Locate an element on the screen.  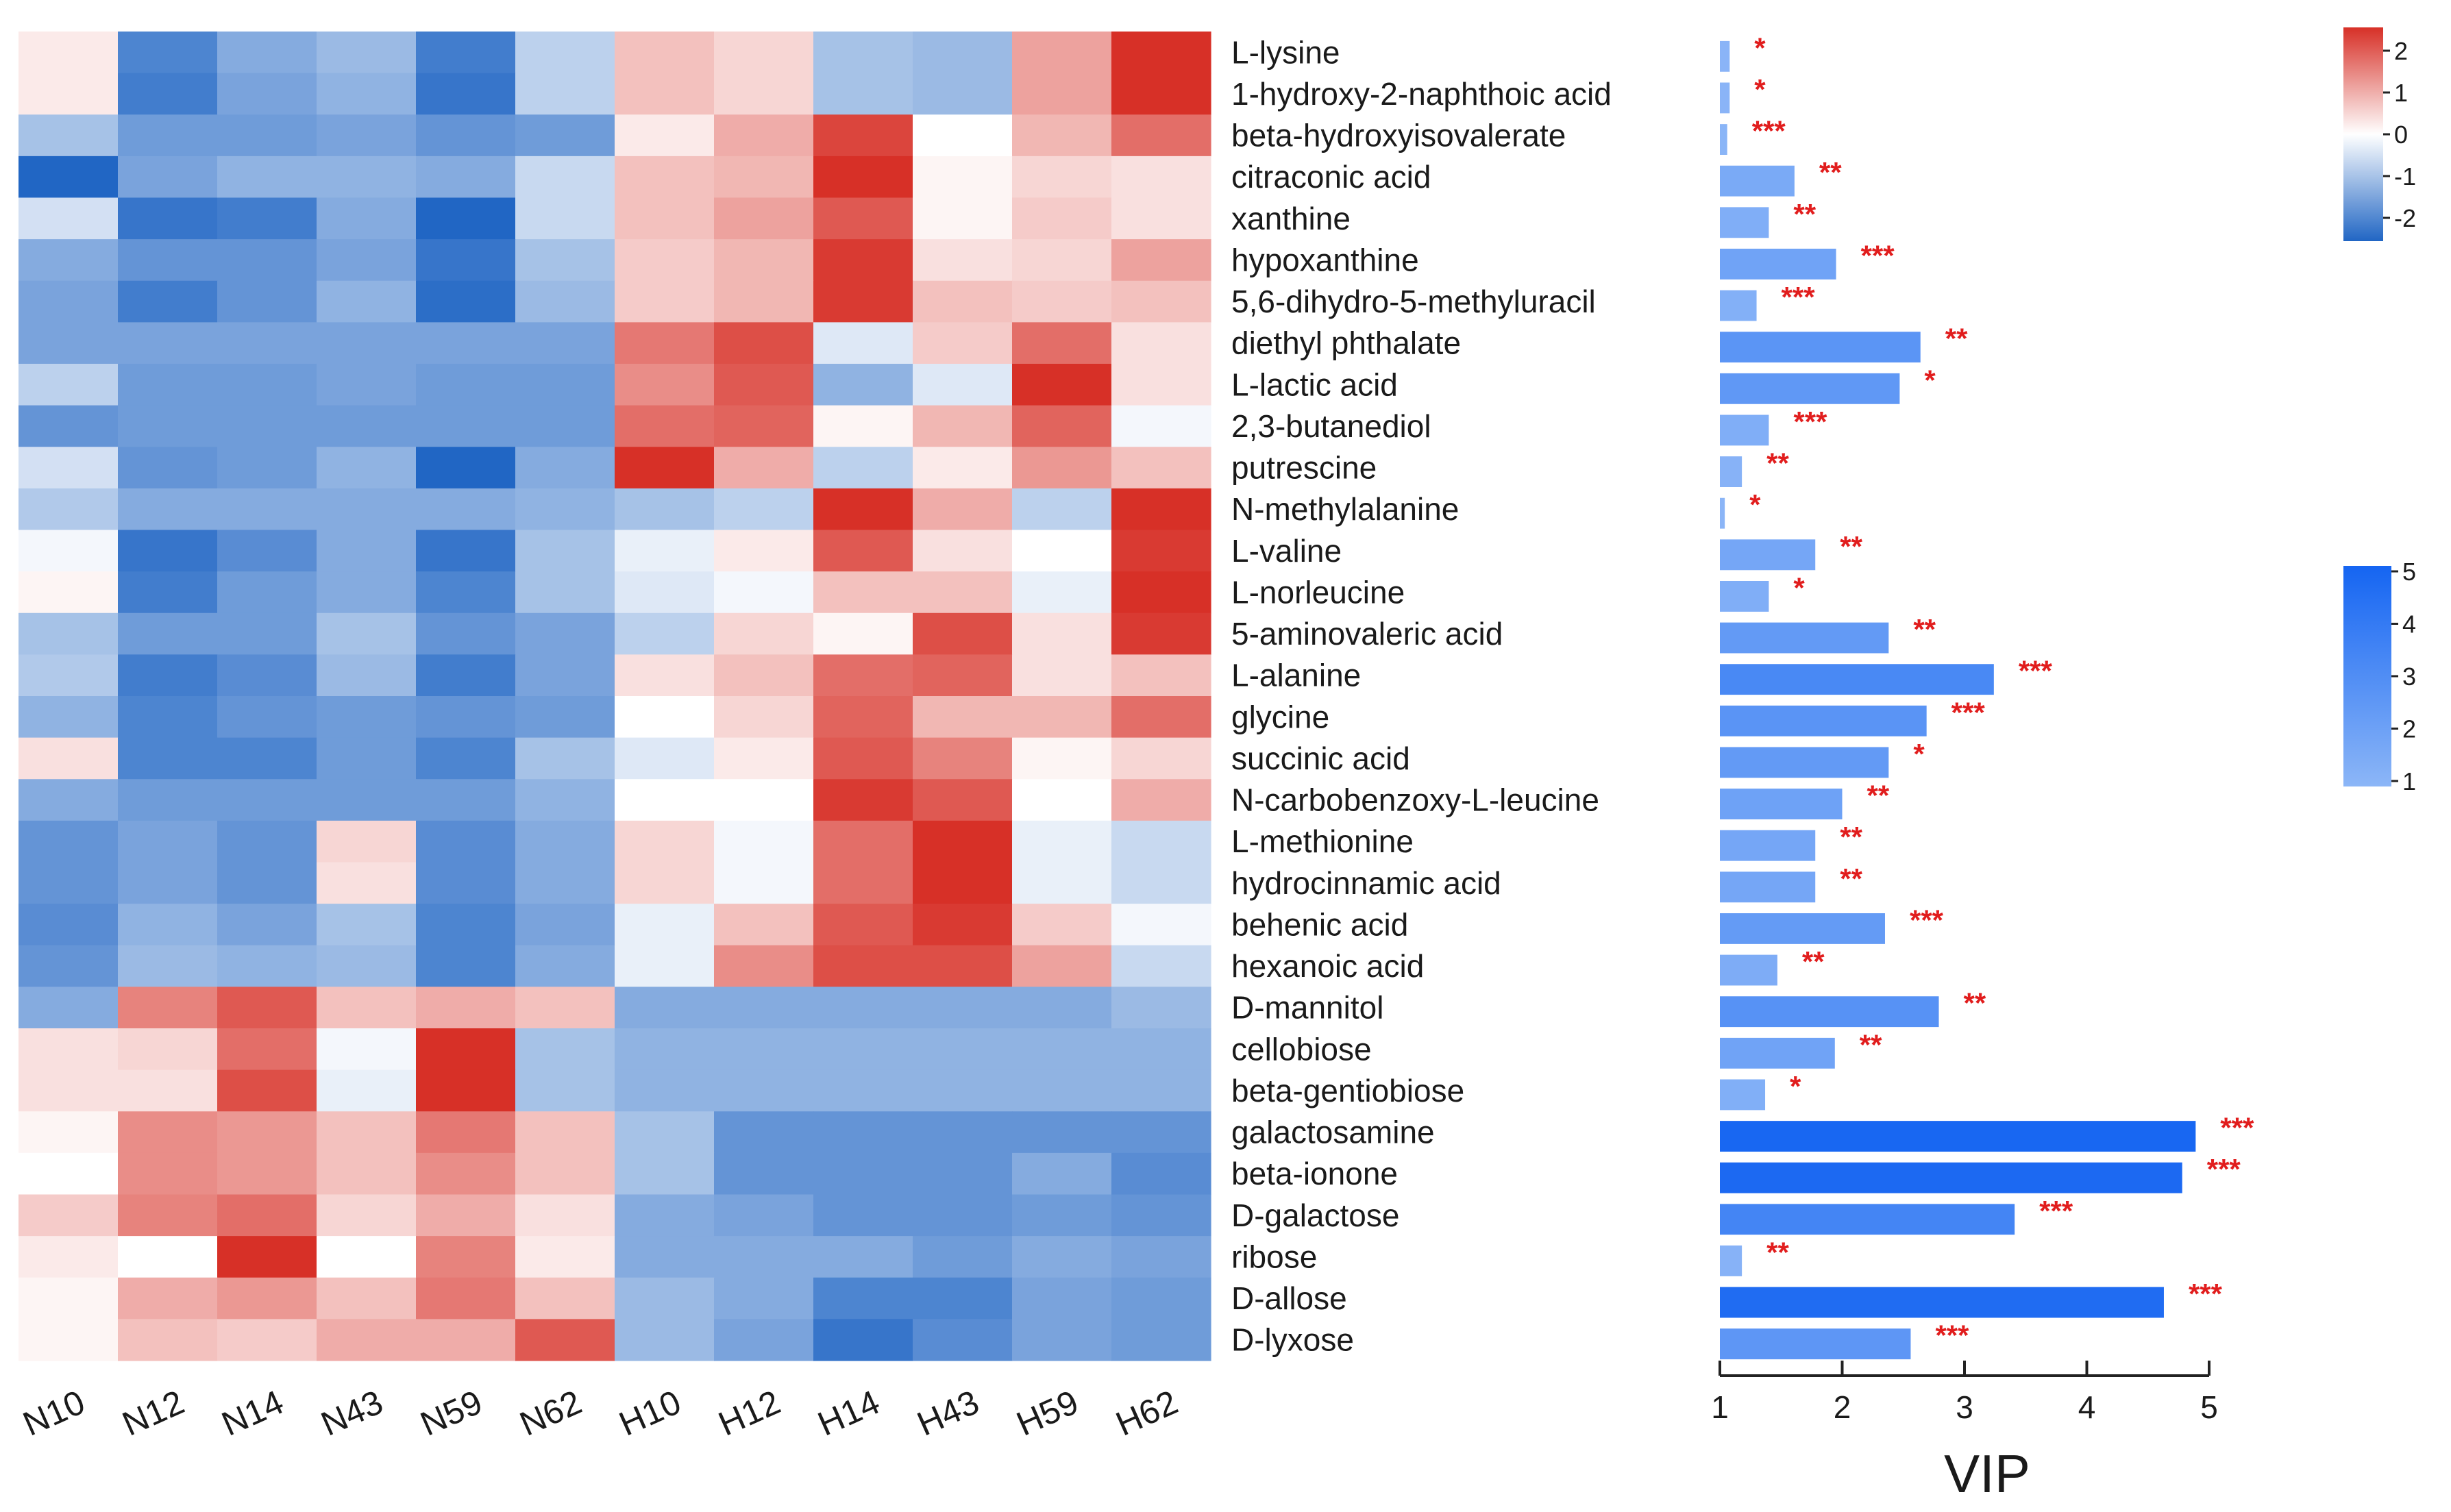
column-label: H14 is located at coordinates (848, 1413).